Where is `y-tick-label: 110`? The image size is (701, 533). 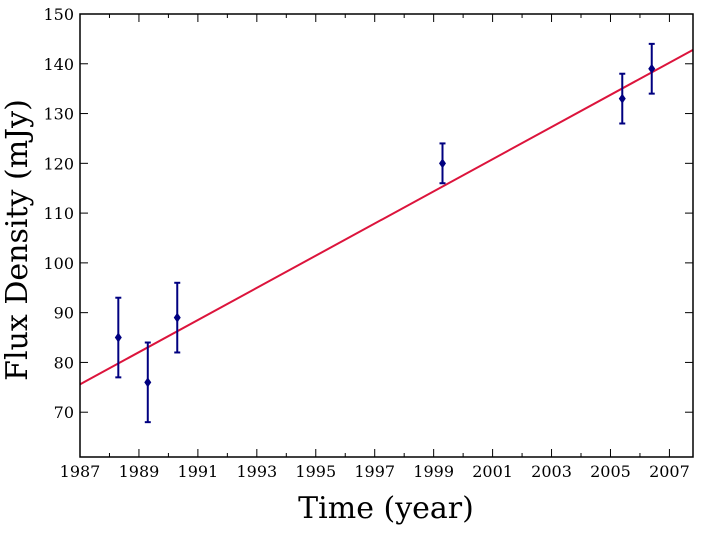
y-tick-label: 110 is located at coordinates (58, 213).